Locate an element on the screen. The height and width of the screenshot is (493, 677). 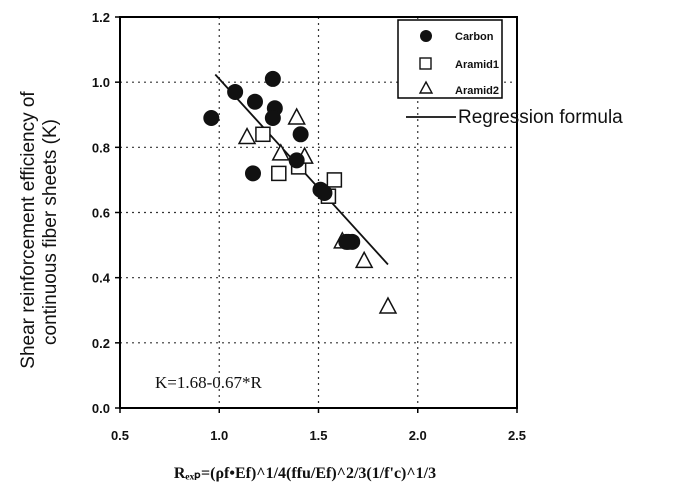
y-axis-label-line1: Shear reinforcement efficiency of is located at coordinates (28, 230).